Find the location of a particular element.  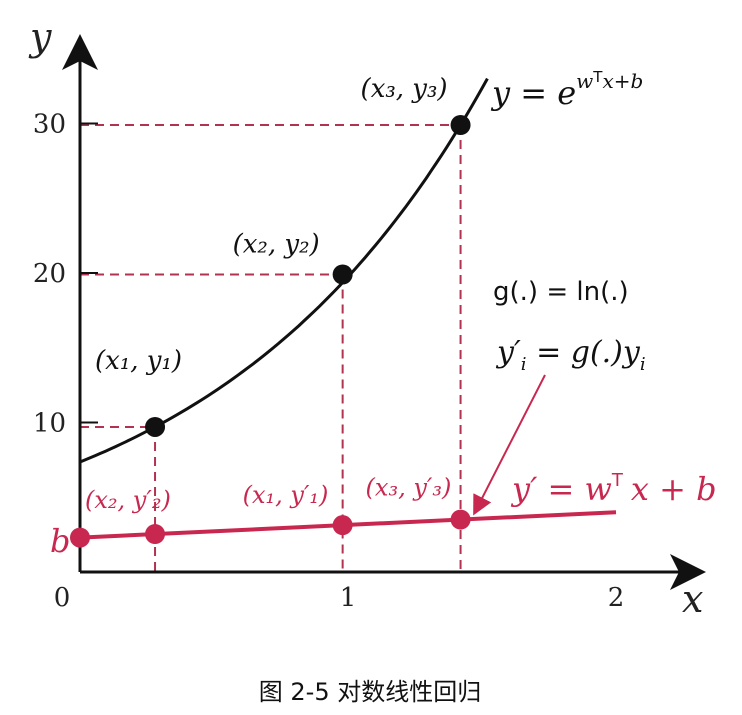

y-ticks: 10 20 30 is located at coordinates (65, 274).